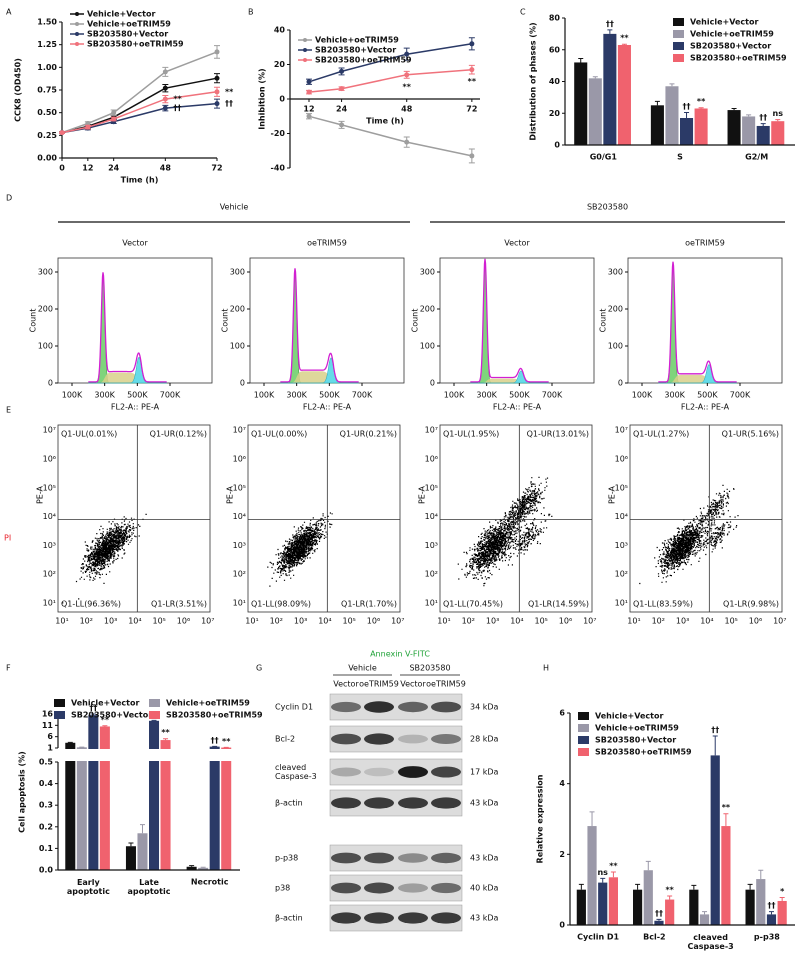 The width and height of the screenshot is (800, 964). I want to click on x-tick-label: Late apoptotic, so click(149, 887).